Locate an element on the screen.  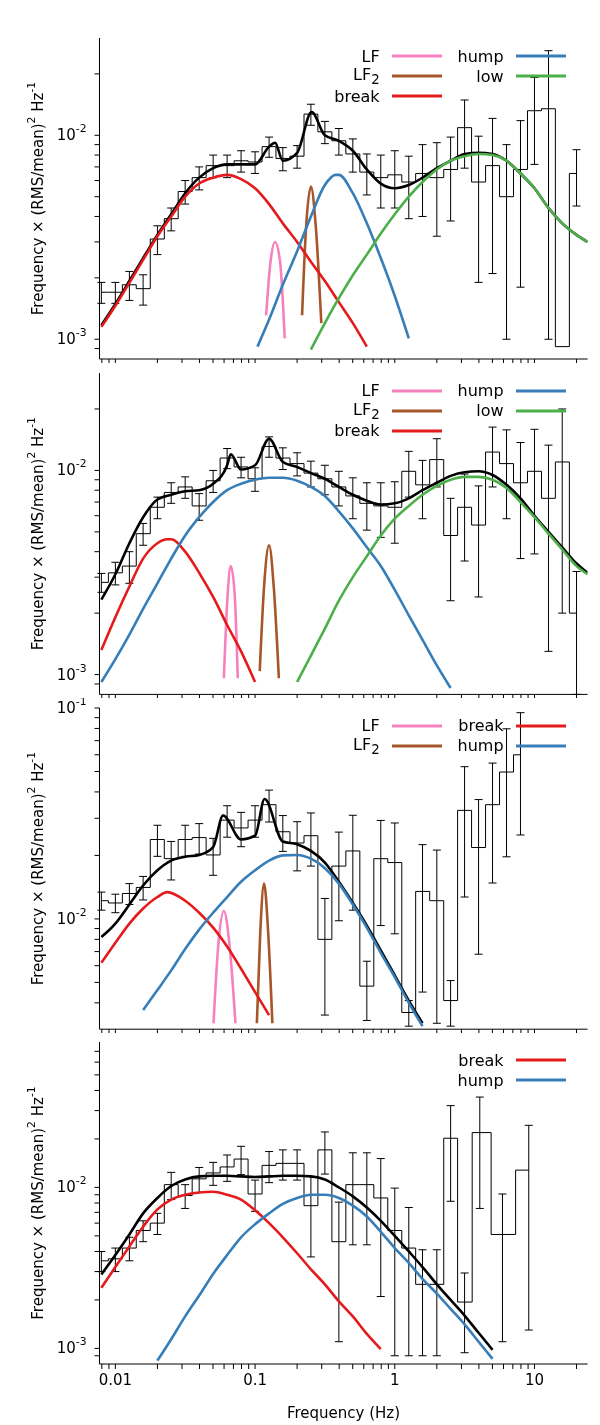
x-tick-label: 0.1 is located at coordinates (255, 1380).